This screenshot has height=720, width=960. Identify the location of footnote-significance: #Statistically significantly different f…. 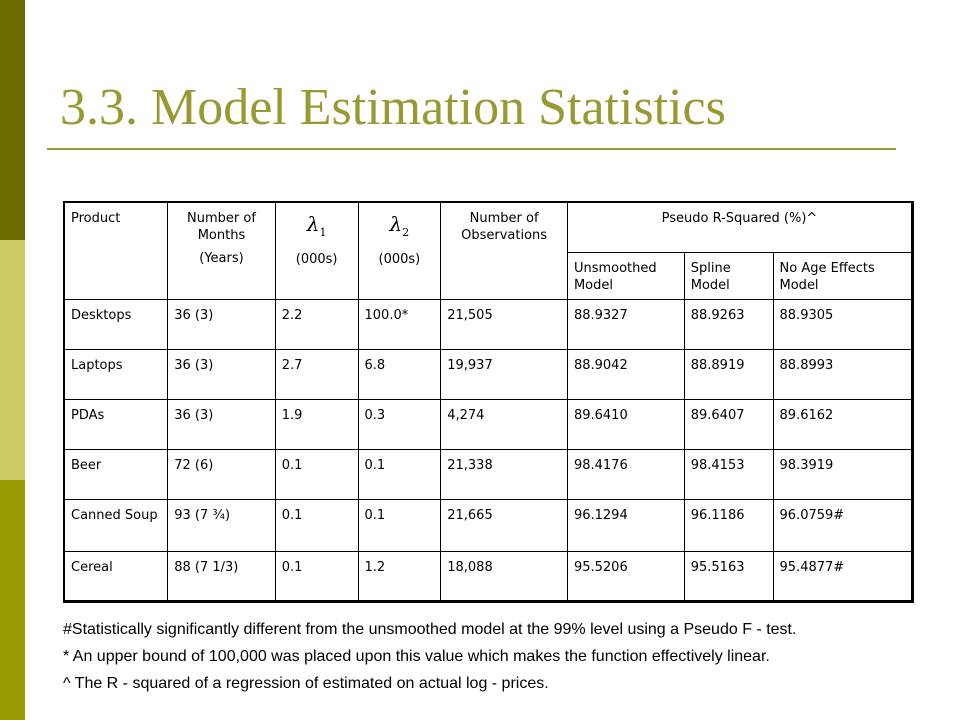
(430, 629).